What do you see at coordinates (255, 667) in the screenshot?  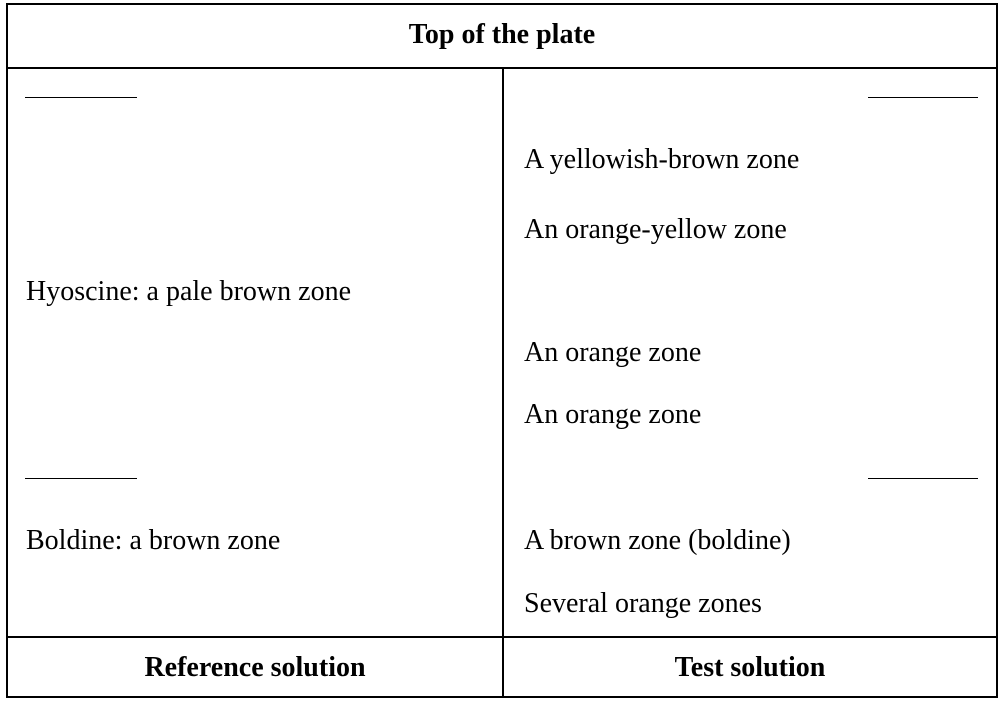 I see `reference-solution-heading: Reference solution` at bounding box center [255, 667].